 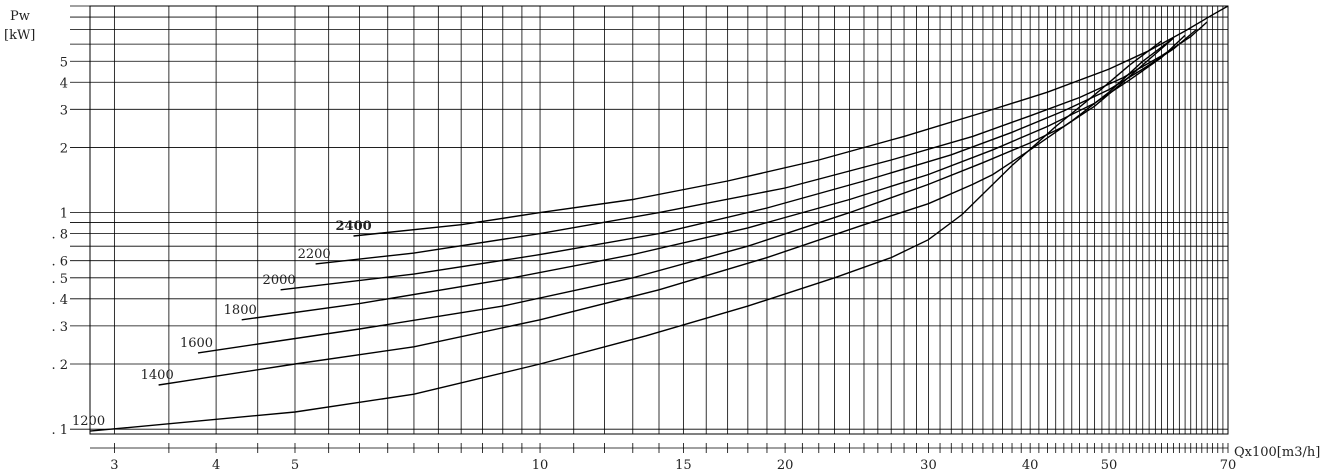 What do you see at coordinates (1109, 465) in the screenshot?
I see `x-tick-label: 50` at bounding box center [1109, 465].